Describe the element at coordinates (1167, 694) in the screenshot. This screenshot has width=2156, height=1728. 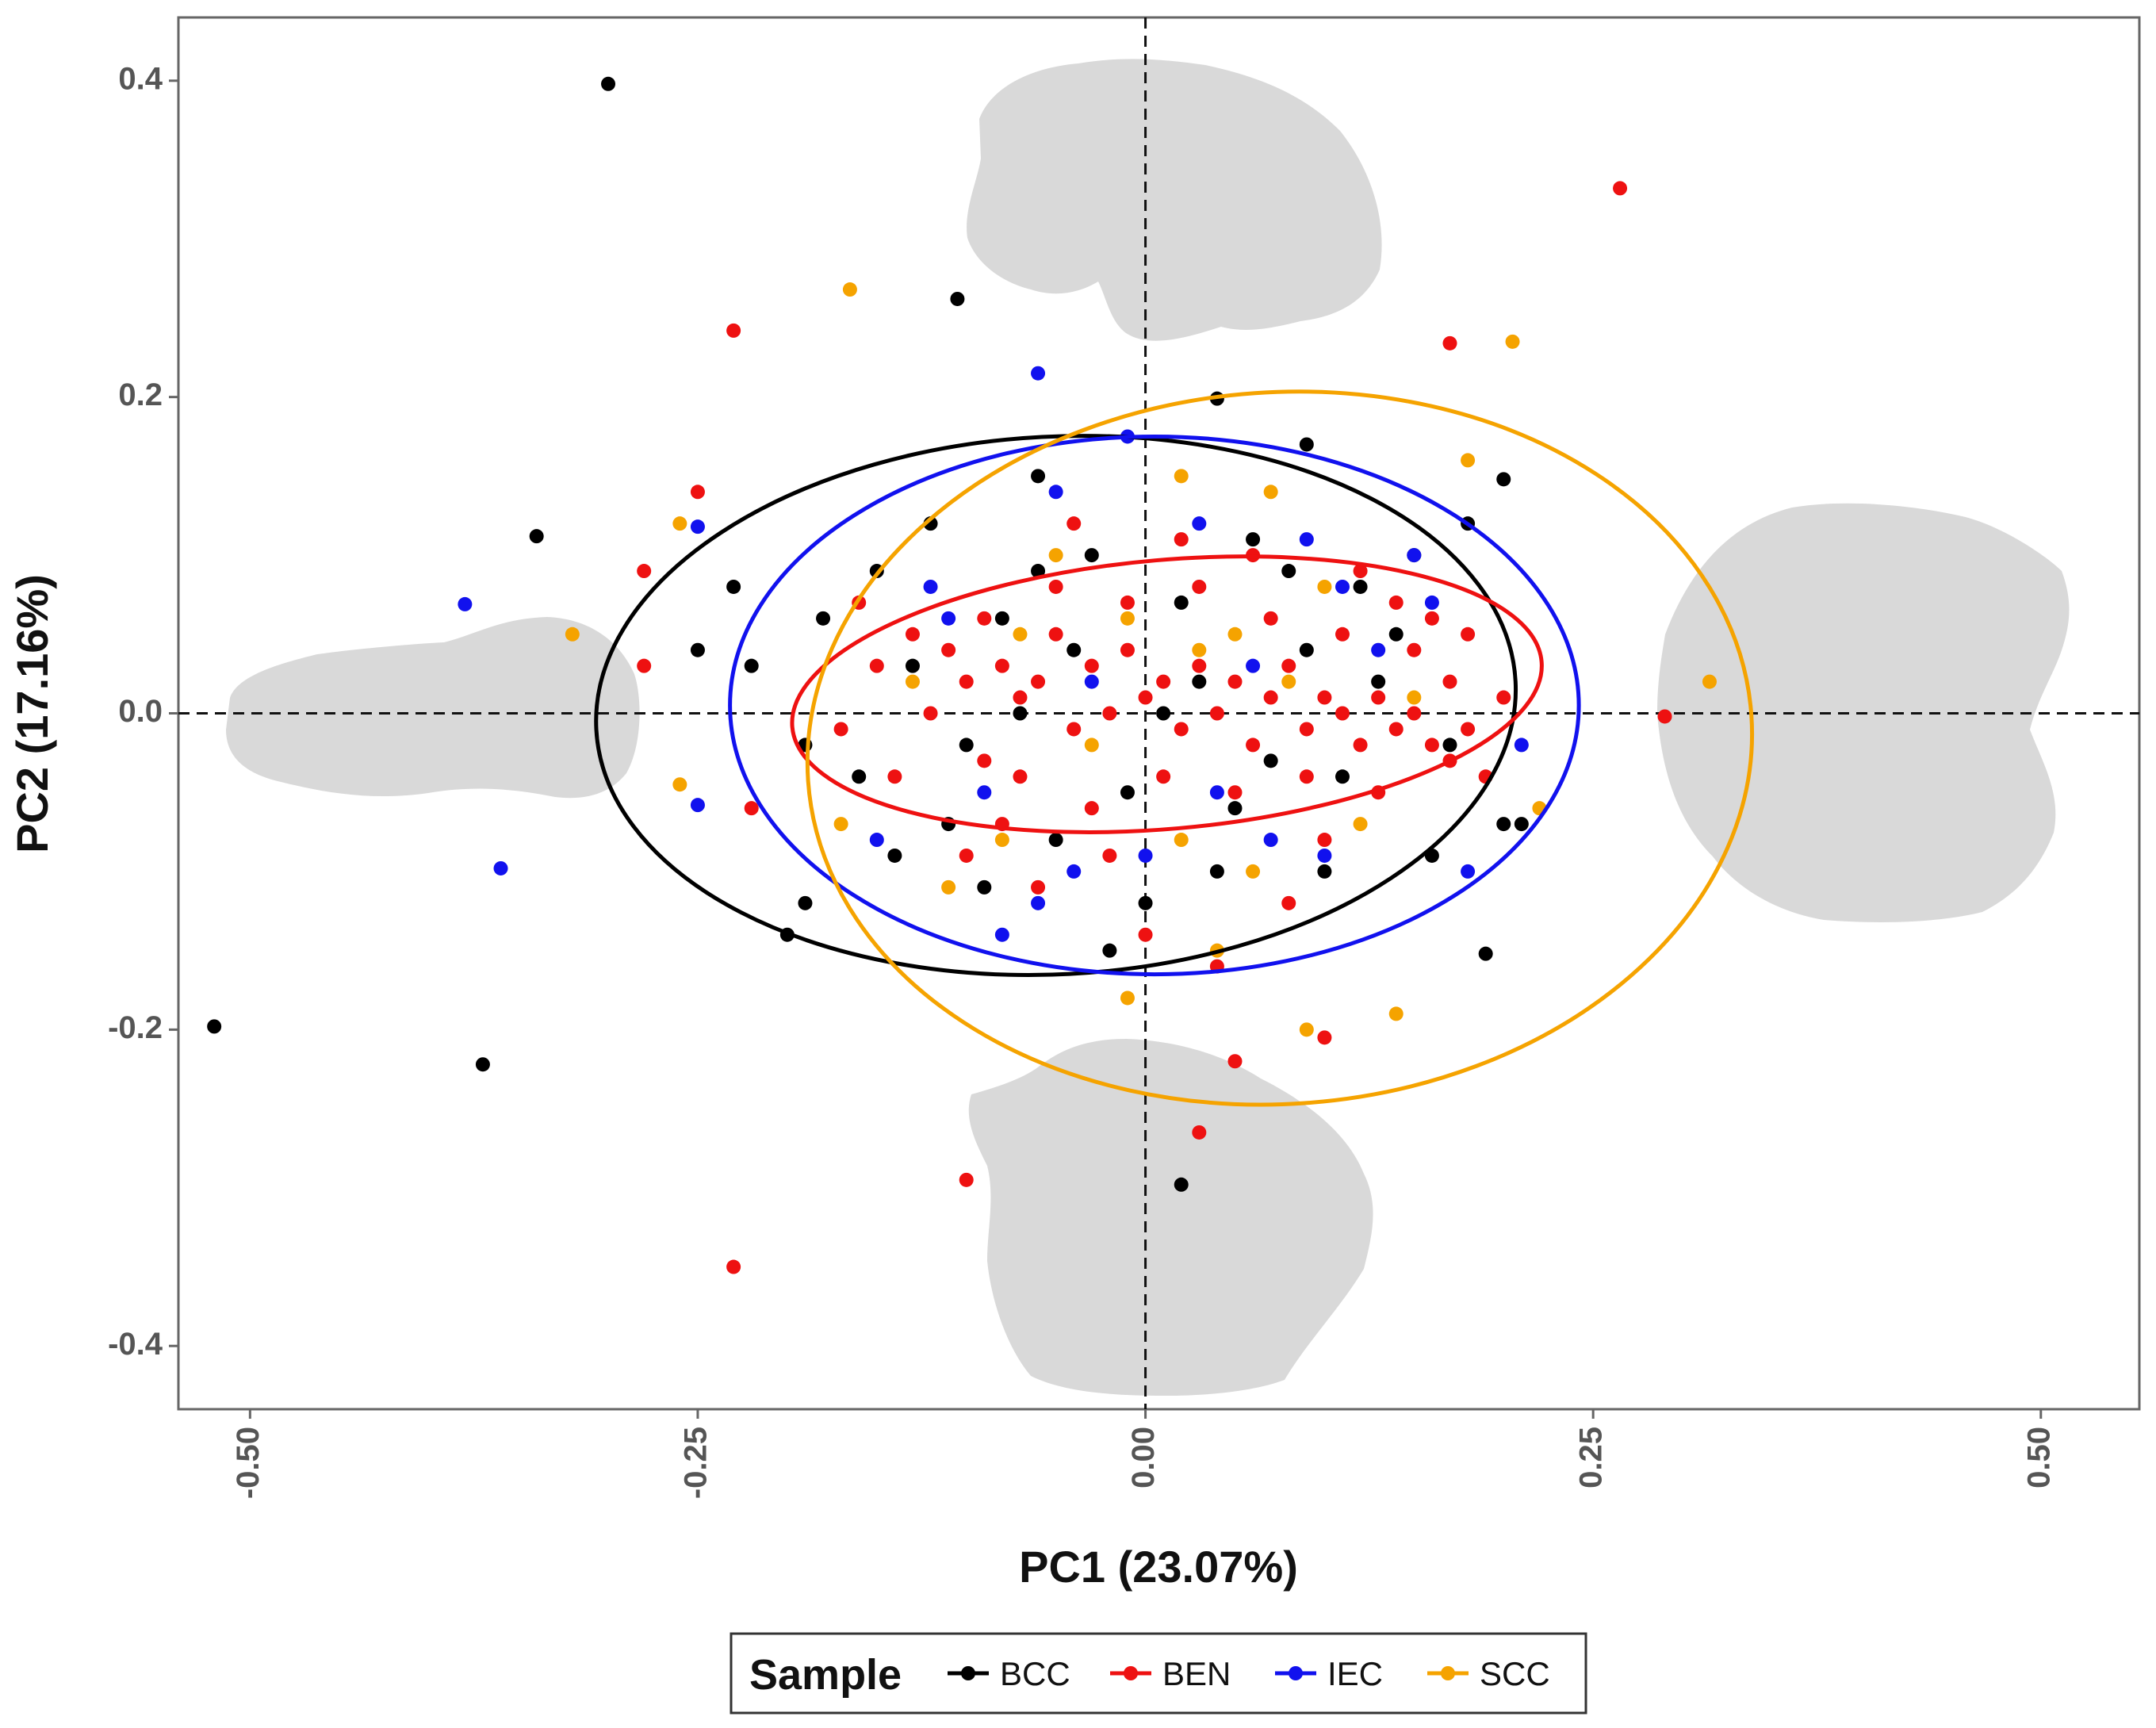
I see `ellipse-ben` at that location.